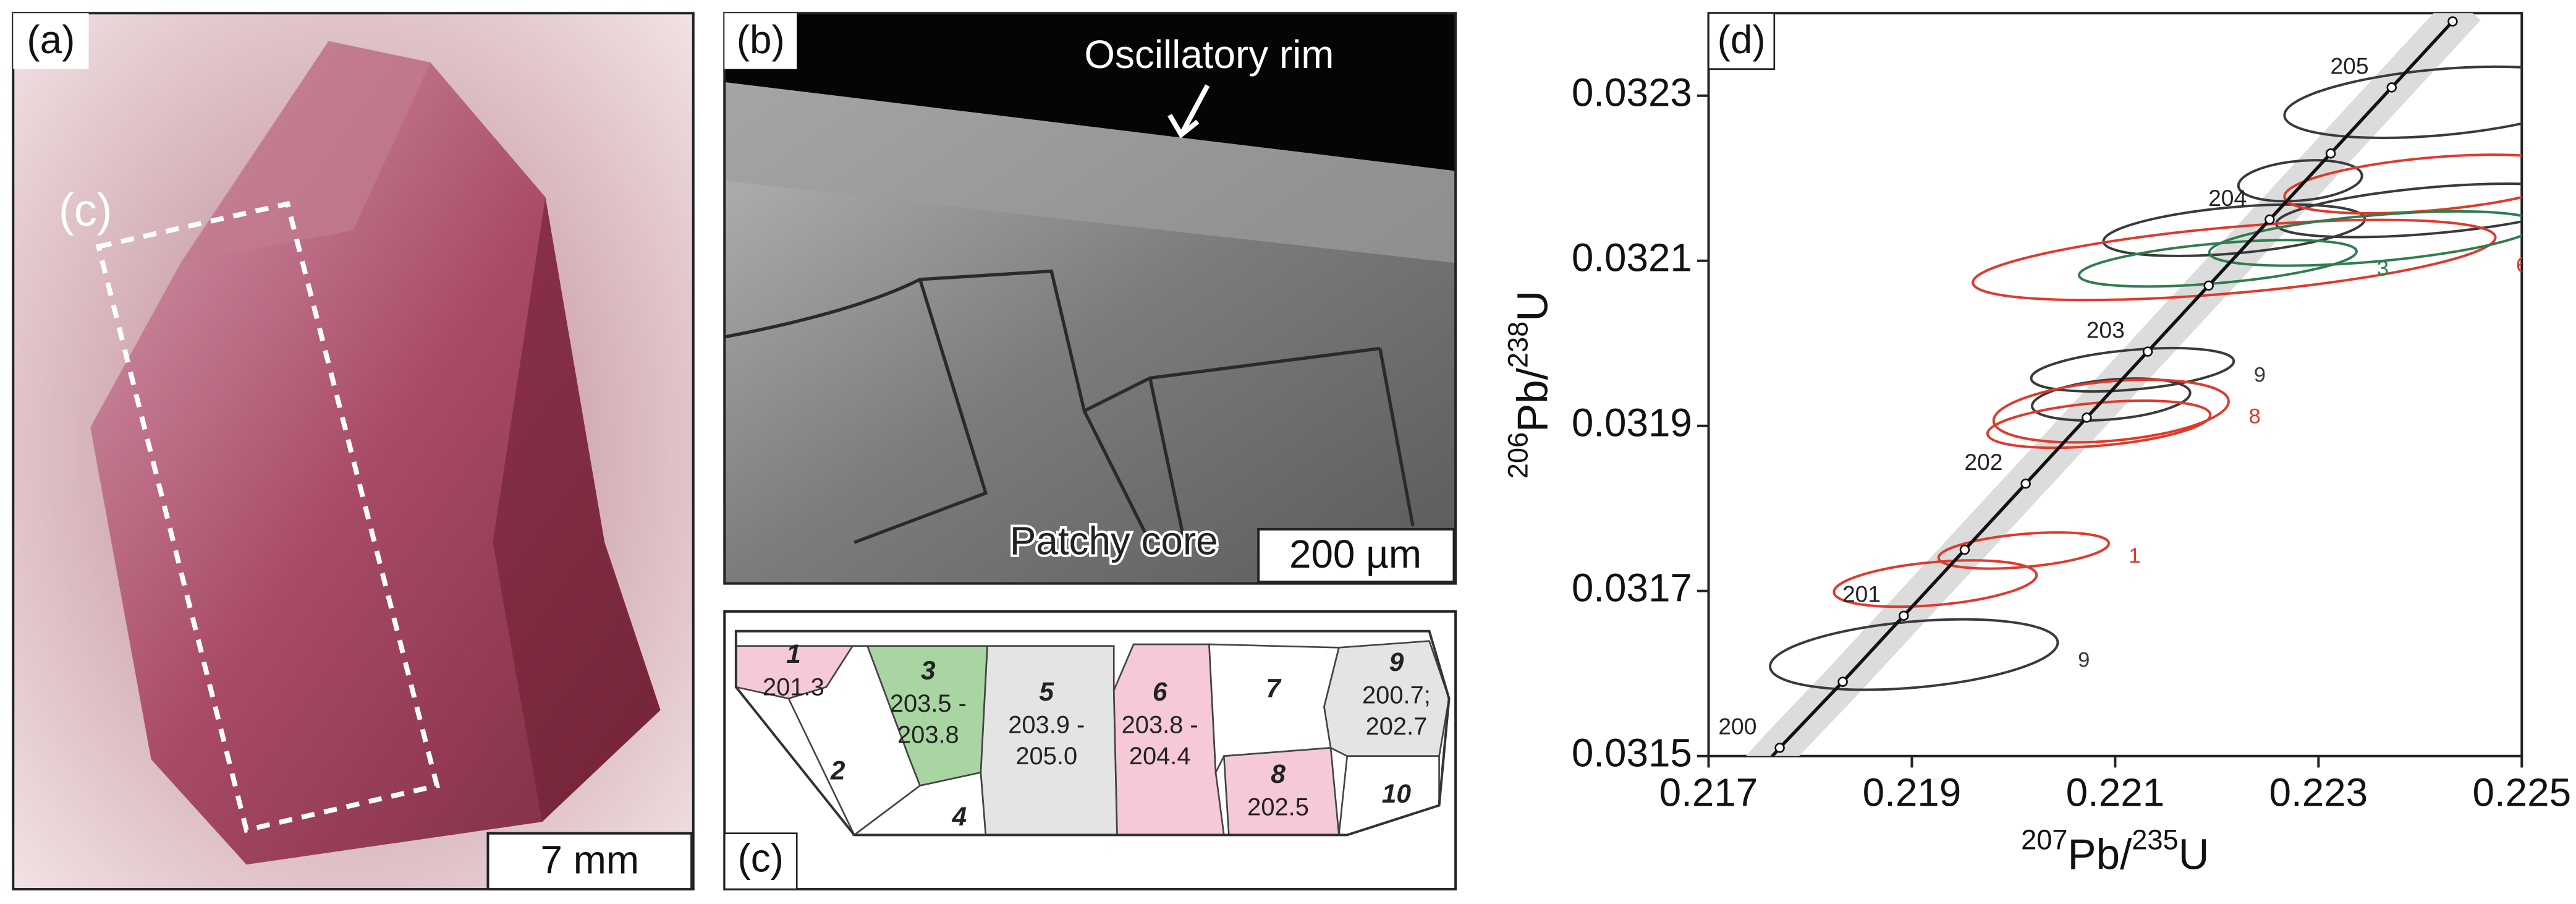 The height and width of the screenshot is (904, 2576). What do you see at coordinates (928, 670) in the screenshot?
I see `domain-id: 3` at bounding box center [928, 670].